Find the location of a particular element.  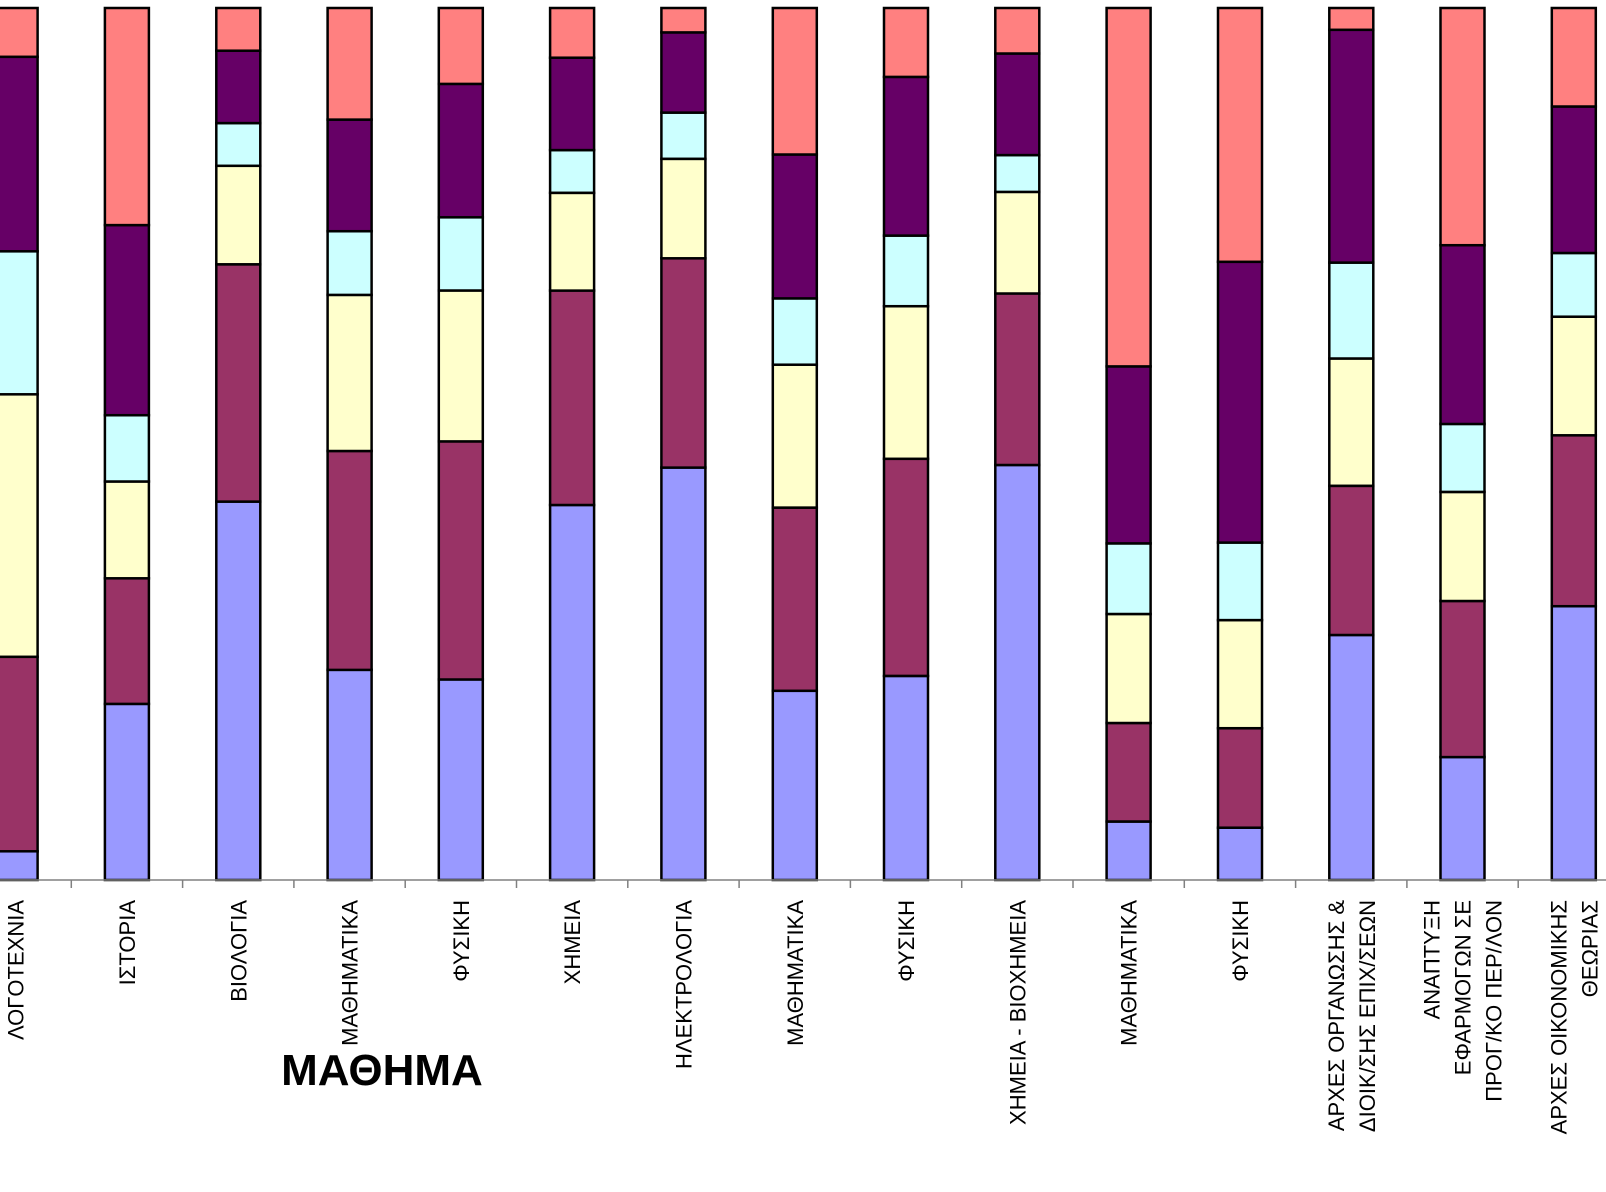

category-label-13: ΑΝΑΠΤΥΞΗ ΕΦΑΡΜΟΓΩΝ ΣΕ ΠΡΟΓ/ΚΟ ΠΕΡ/ΛΟΝ is located at coordinates (1463, 1001).